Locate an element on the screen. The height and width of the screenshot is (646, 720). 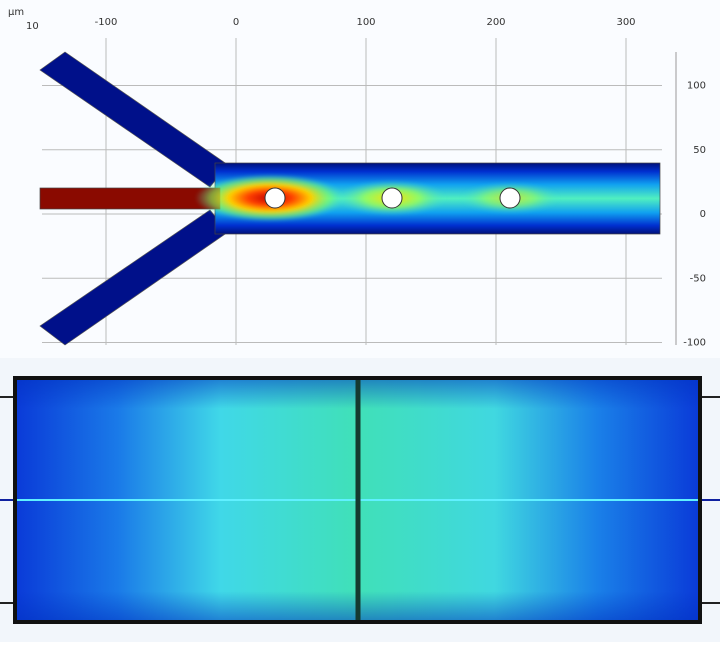
x-tick-label: 0 is located at coordinates (236, 22).